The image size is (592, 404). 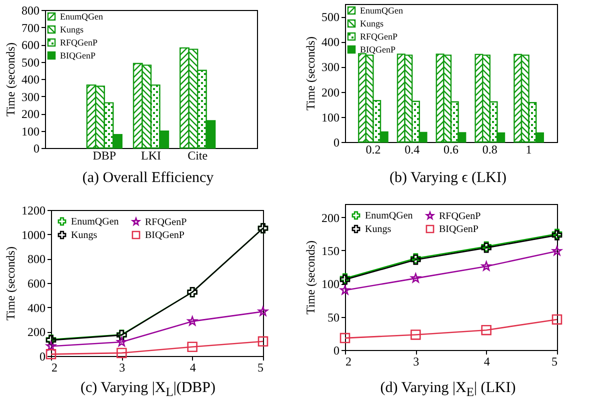 What do you see at coordinates (31, 27) in the screenshot?
I see `y-tick-label: 700` at bounding box center [31, 27].